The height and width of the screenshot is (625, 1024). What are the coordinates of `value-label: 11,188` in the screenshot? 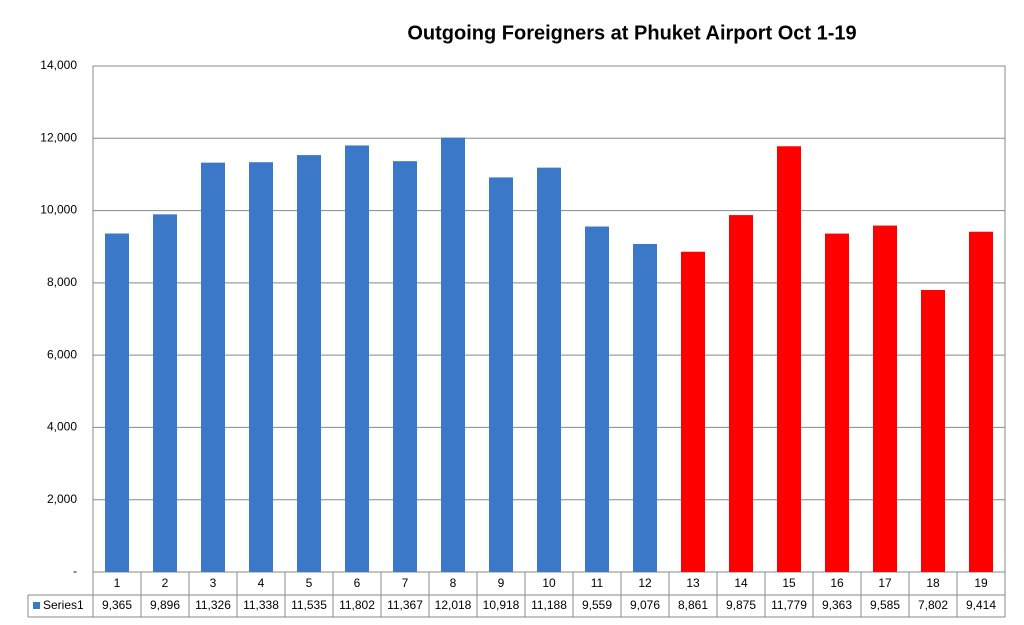 It's located at (549, 605).